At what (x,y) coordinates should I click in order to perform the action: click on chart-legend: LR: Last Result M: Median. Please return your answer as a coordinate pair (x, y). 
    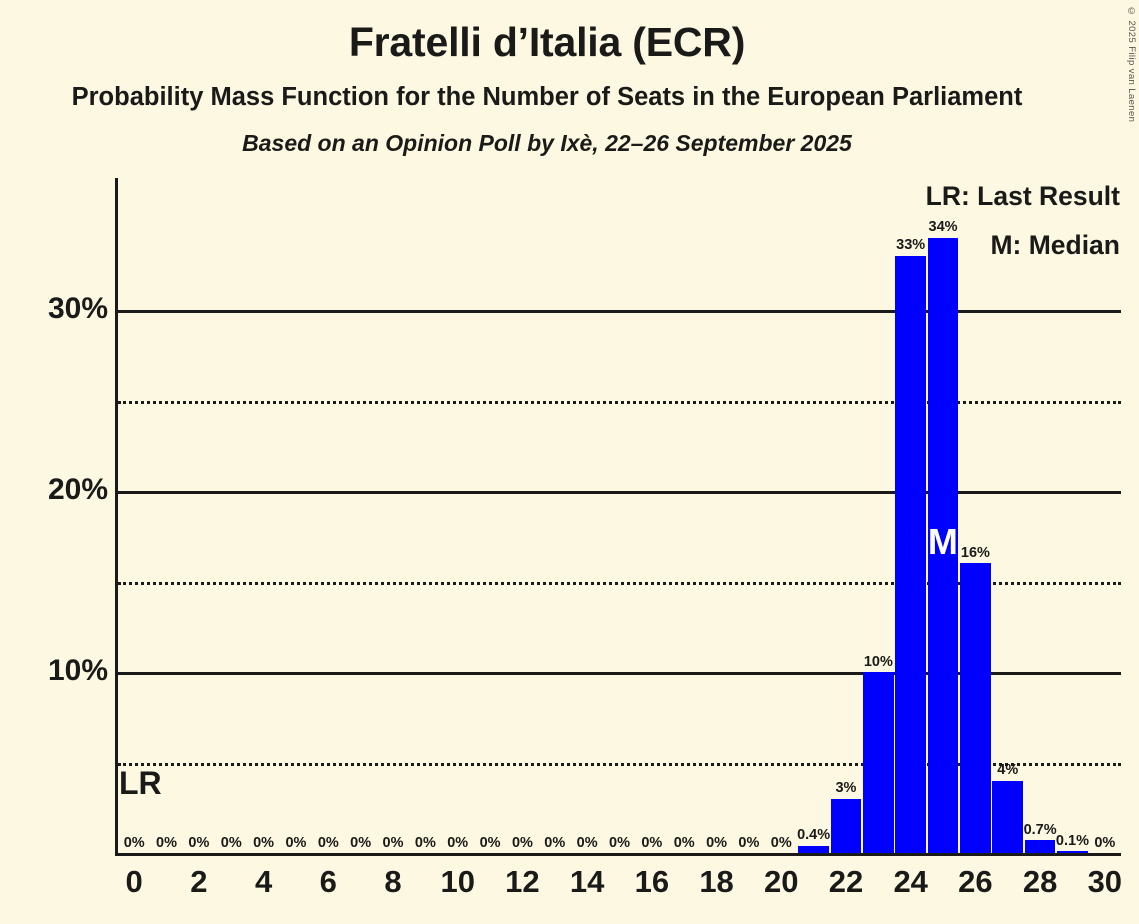
    Looking at the image, I should click on (1023, 231).